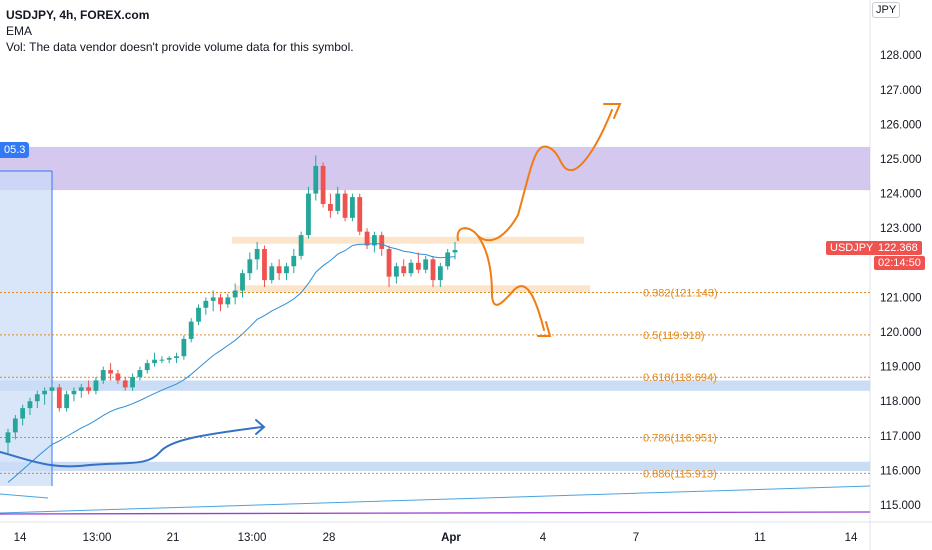 This screenshot has height=550, width=932. What do you see at coordinates (78, 15) in the screenshot?
I see `chart-title: USDJPY, 4h, FOREX.com` at bounding box center [78, 15].